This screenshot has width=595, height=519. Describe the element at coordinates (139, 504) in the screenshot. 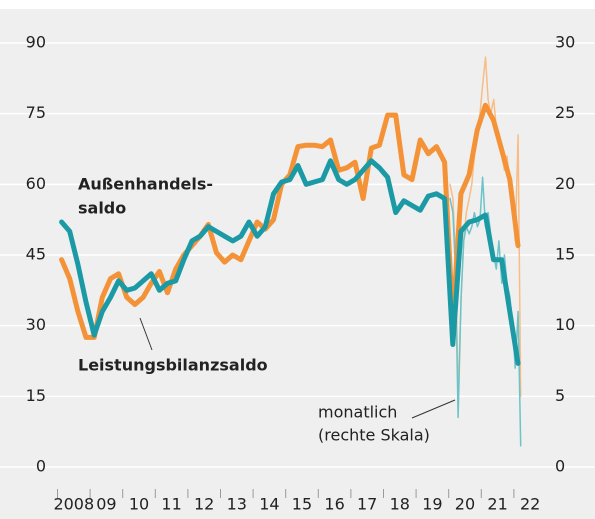

I see `x-tick-label: 10` at that location.